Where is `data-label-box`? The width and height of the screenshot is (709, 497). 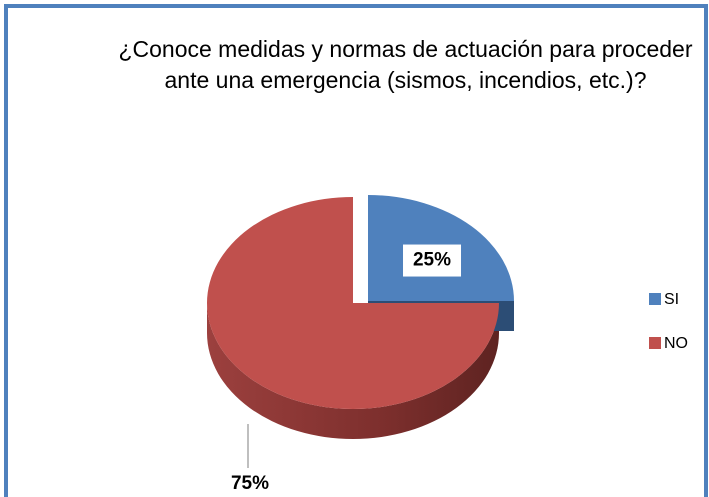
data-label-box is located at coordinates (432, 260).